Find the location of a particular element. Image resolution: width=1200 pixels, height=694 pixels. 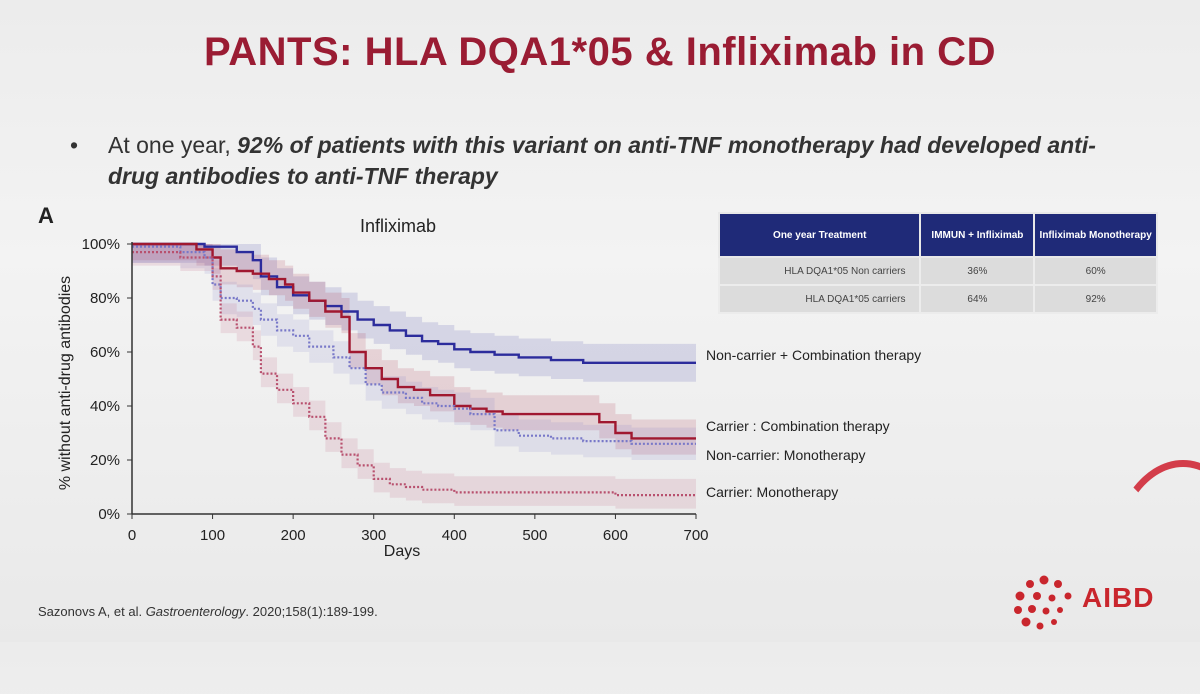

table-header-cell: Infliximab Monotherapy is located at coordinates (1095, 235).